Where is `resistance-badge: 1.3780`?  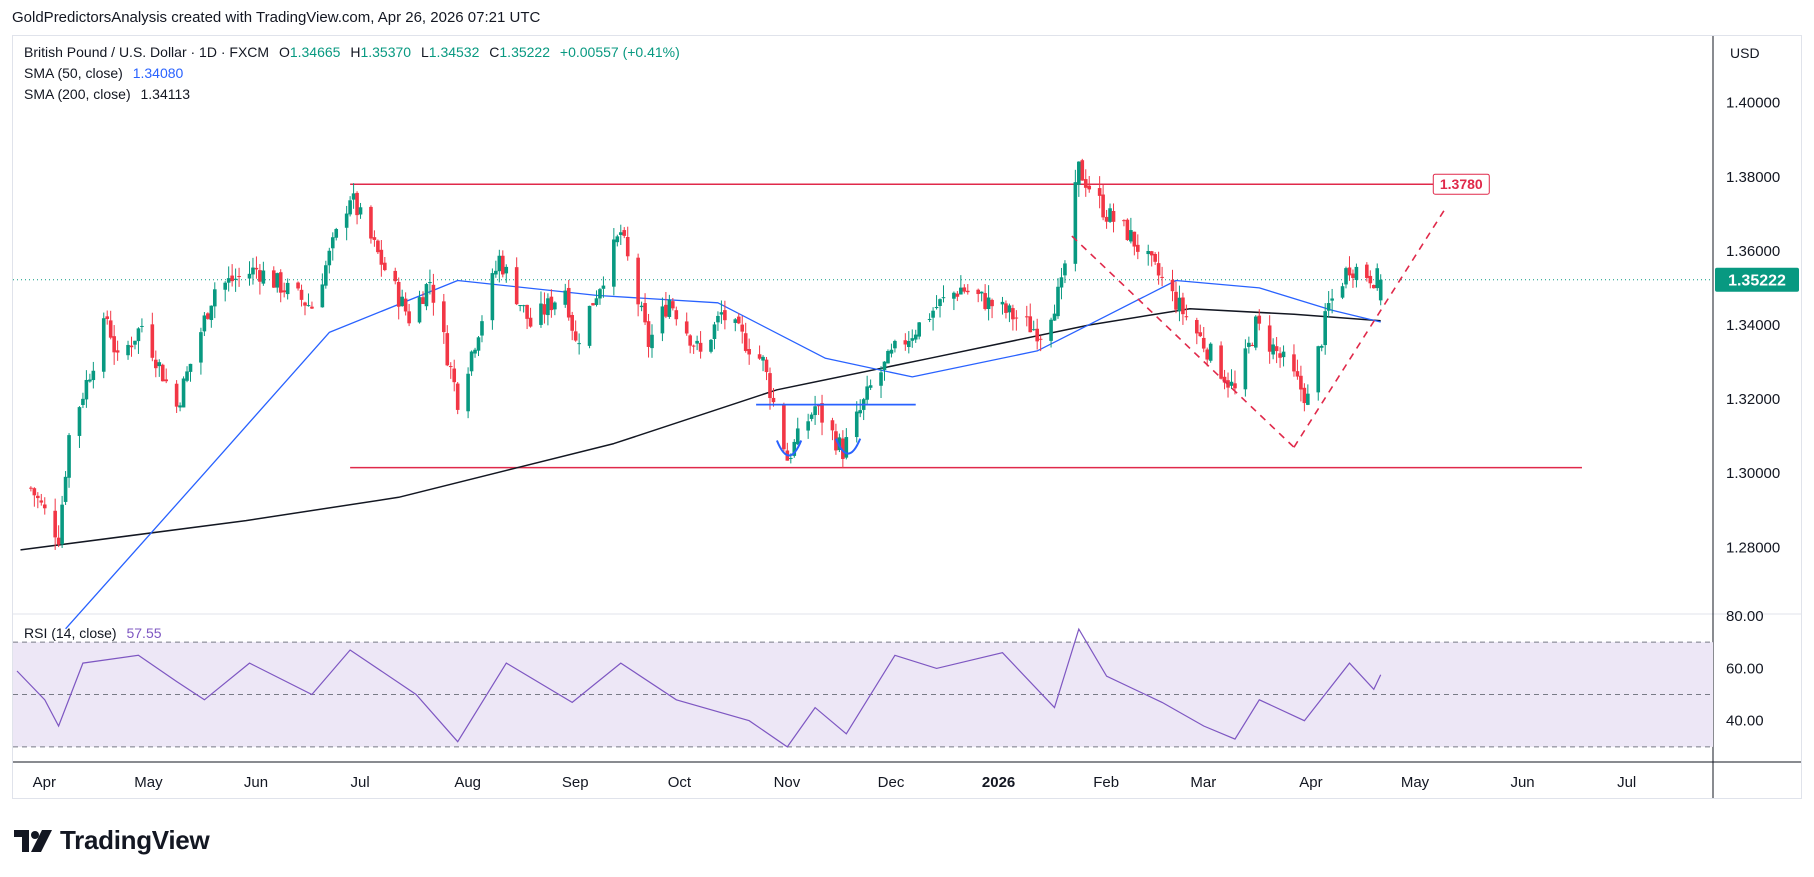 resistance-badge: 1.3780 is located at coordinates (1461, 184).